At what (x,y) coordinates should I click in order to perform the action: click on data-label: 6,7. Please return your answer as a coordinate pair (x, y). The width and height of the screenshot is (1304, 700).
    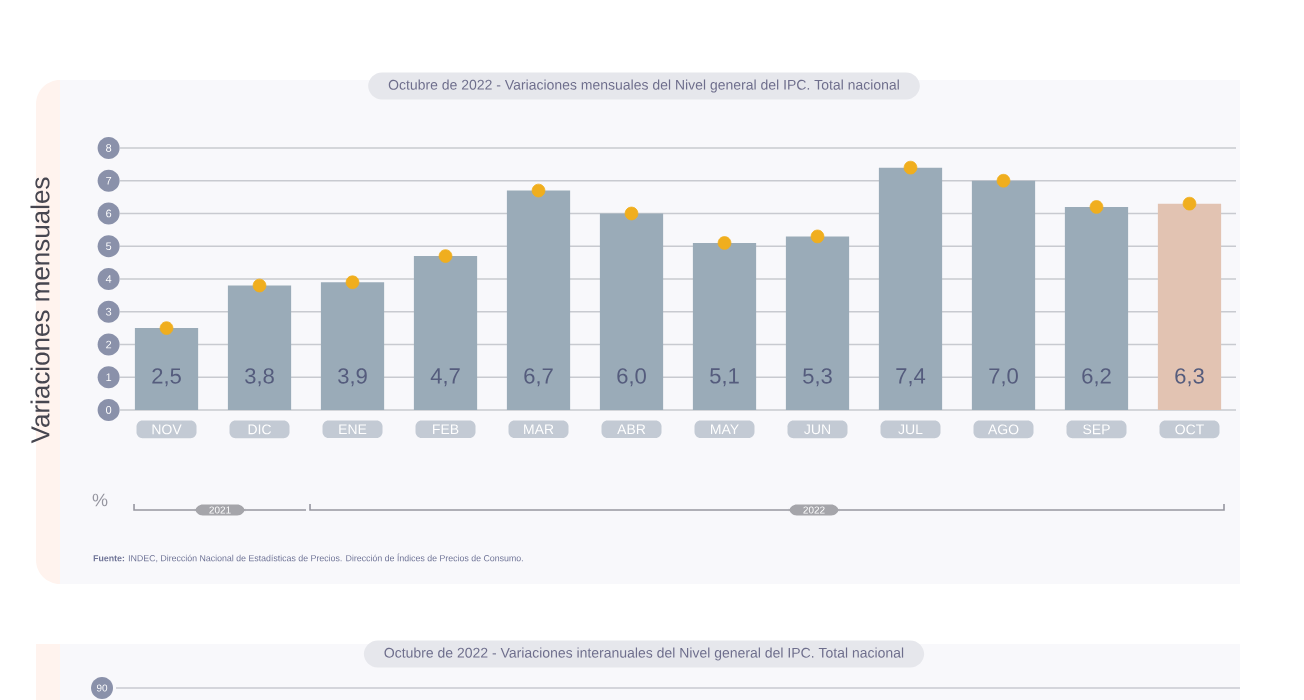
    Looking at the image, I should click on (538, 377).